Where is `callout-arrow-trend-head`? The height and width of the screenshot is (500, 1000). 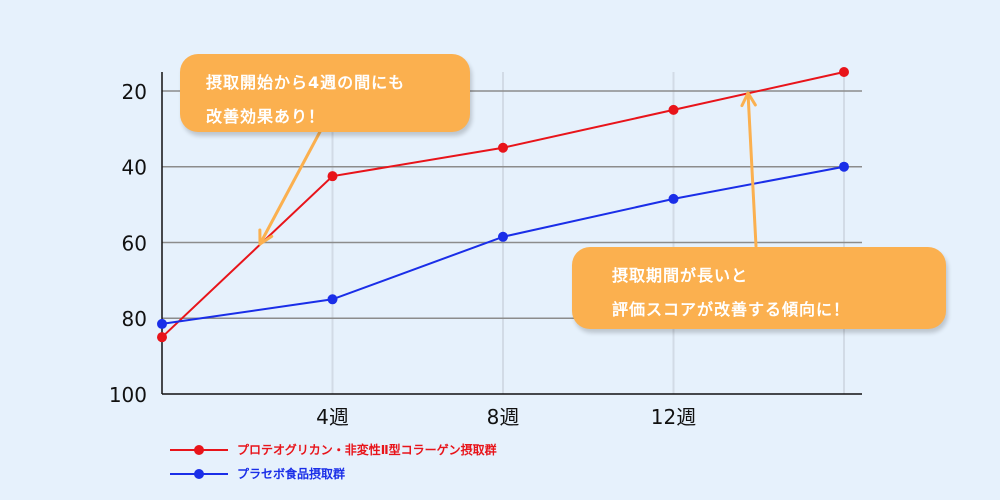
callout-arrow-trend-head is located at coordinates (748, 99).